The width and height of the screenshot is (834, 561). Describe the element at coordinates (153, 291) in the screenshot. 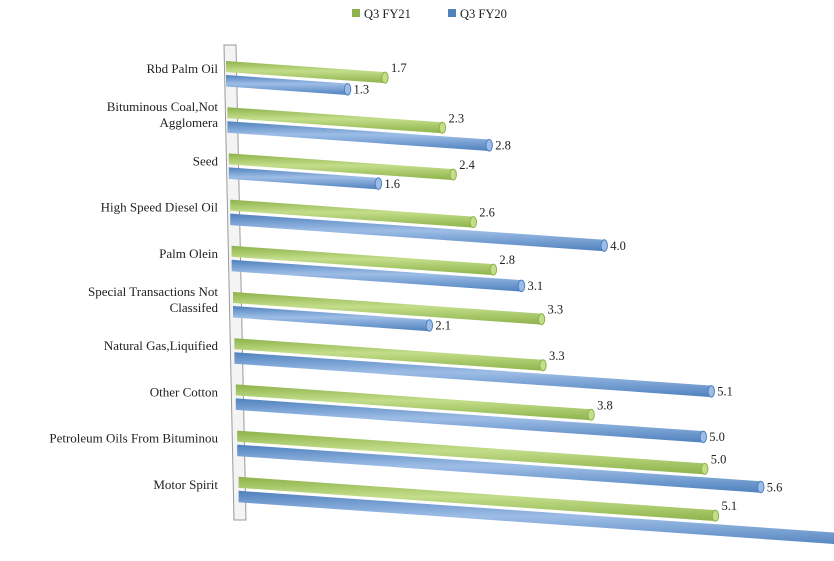

I see `category-label-line: Special Transactions Not` at that location.